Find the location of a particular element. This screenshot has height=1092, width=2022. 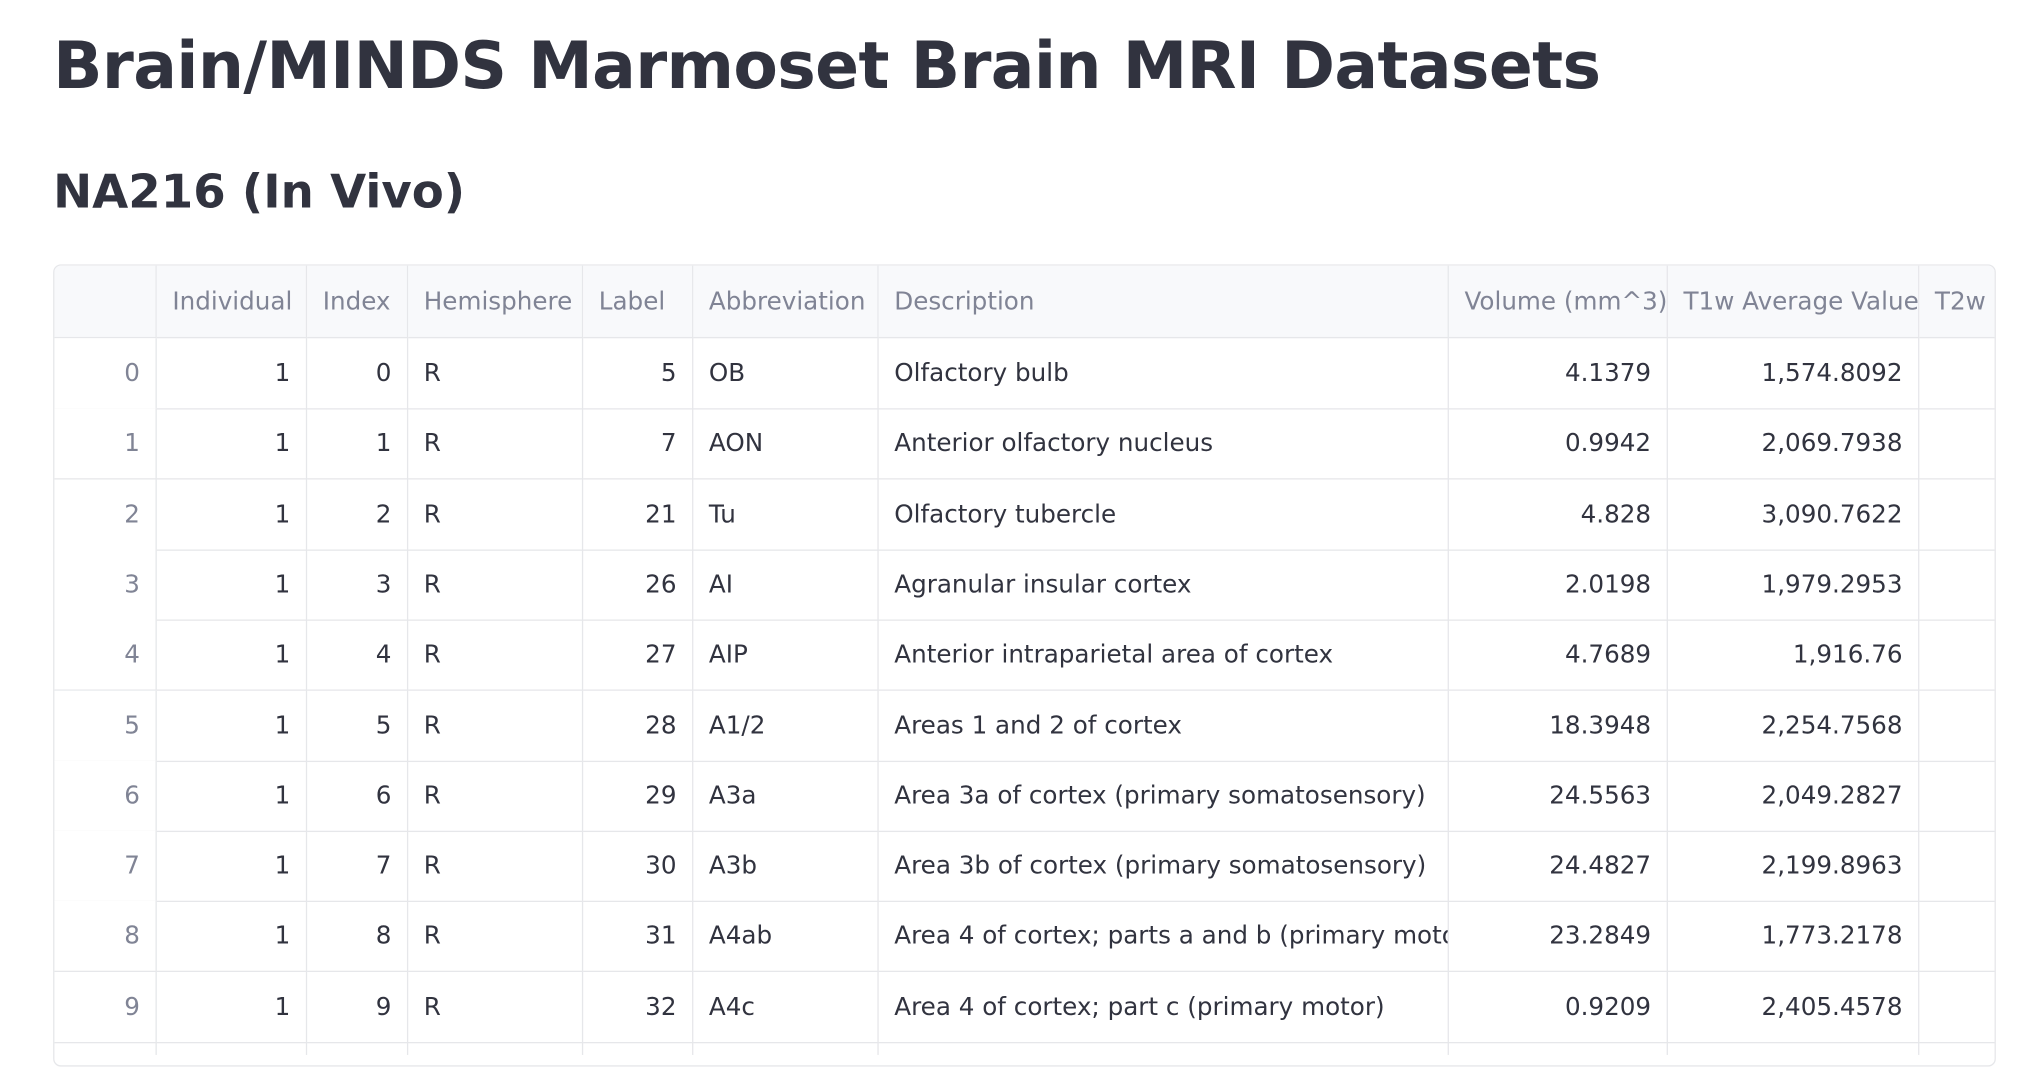

column-header: Abbreviation is located at coordinates (786, 302).